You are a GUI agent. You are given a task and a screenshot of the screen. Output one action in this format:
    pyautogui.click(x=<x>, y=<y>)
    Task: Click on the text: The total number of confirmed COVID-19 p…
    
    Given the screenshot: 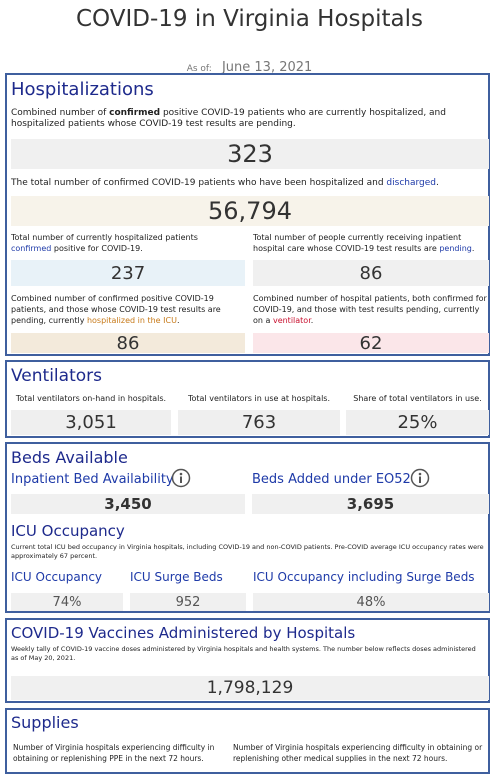 What is the action you would take?
    pyautogui.click(x=199, y=183)
    